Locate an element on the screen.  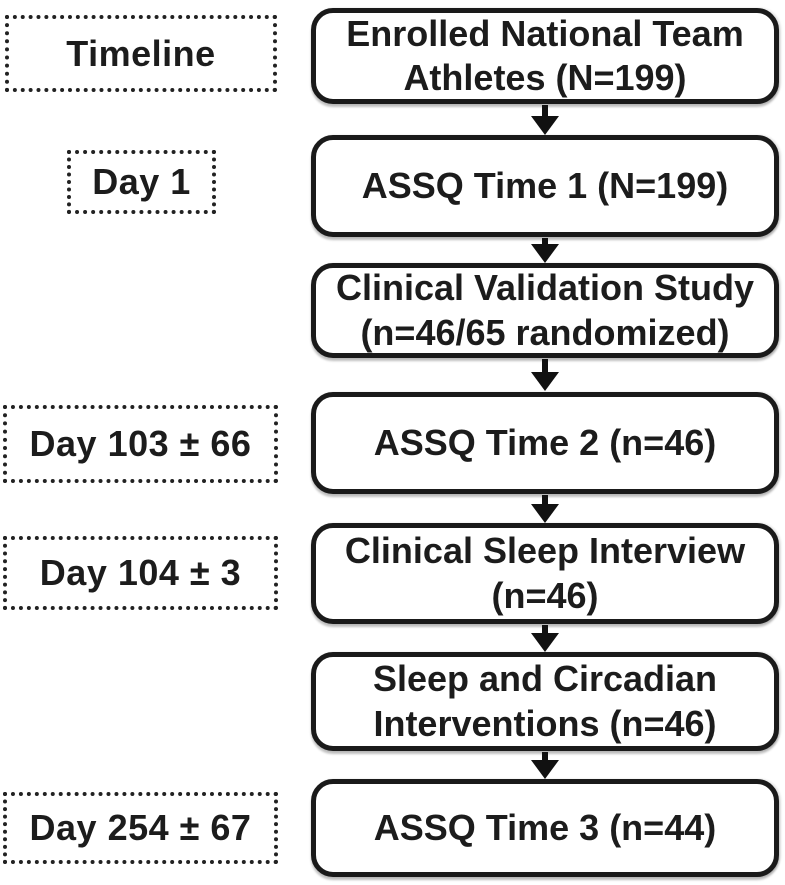
flow-node-text: Clinical Sleep Interview is located at coordinates (545, 551).